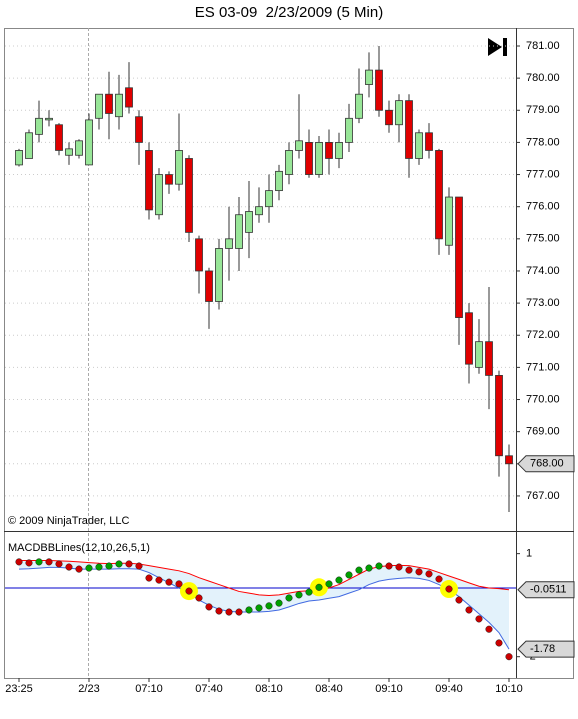  I want to click on end-icon, so click(505, 47).